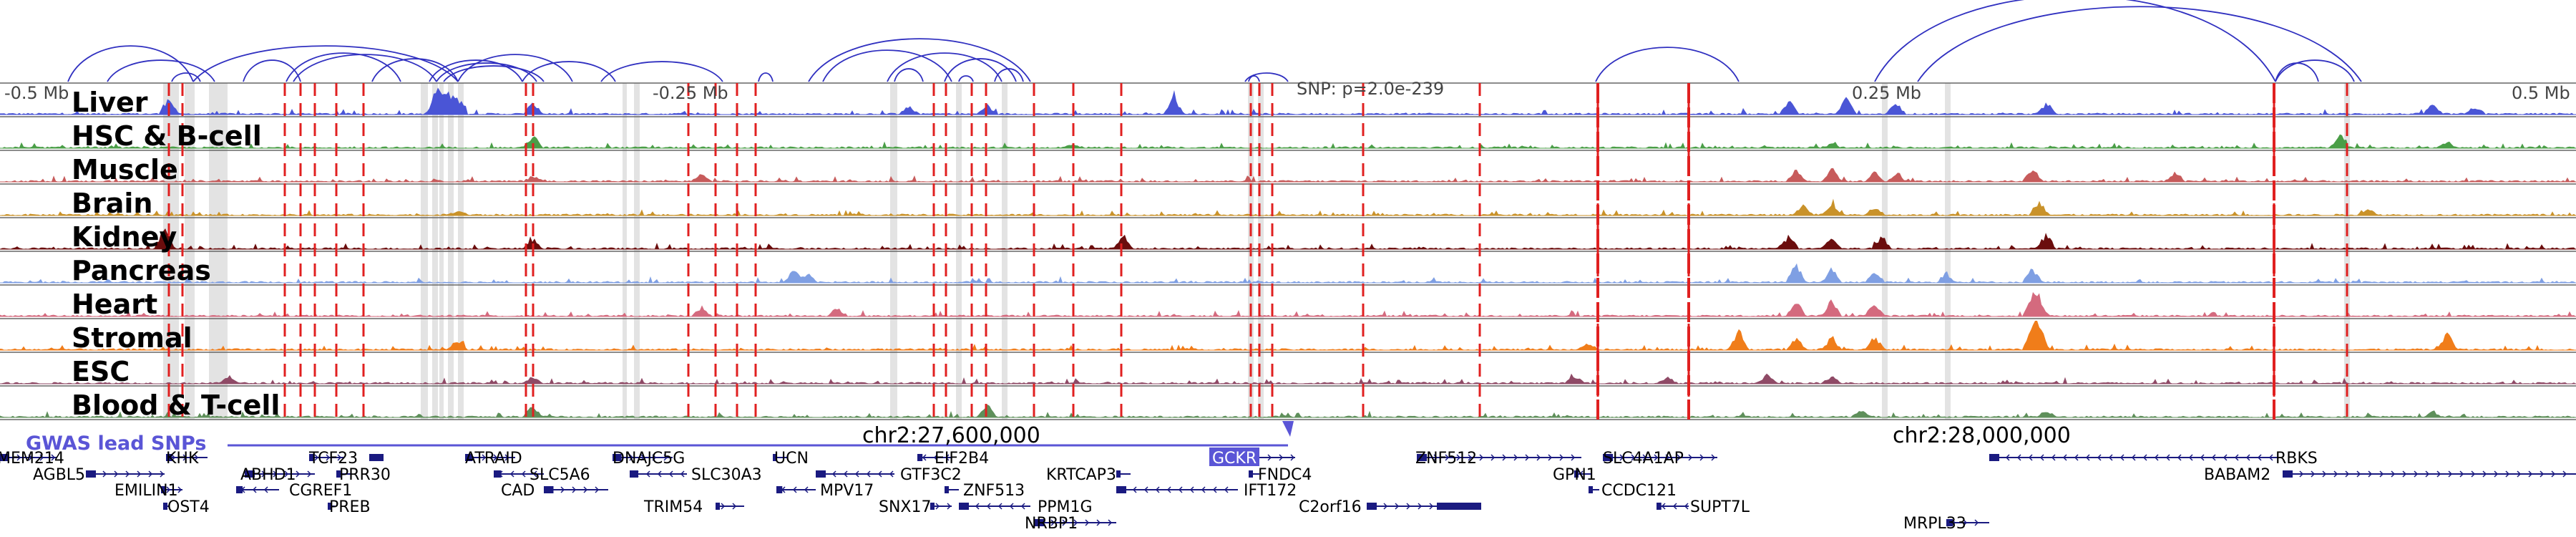 The width and height of the screenshot is (2576, 537). Describe the element at coordinates (349, 507) in the screenshot. I see `gene-preb: PREB` at that location.